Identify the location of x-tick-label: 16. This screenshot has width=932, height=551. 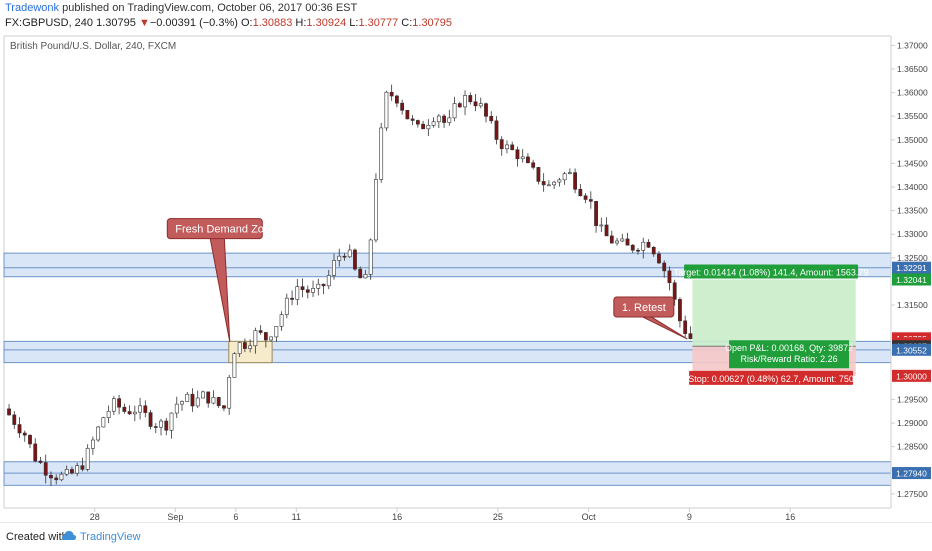
(397, 517).